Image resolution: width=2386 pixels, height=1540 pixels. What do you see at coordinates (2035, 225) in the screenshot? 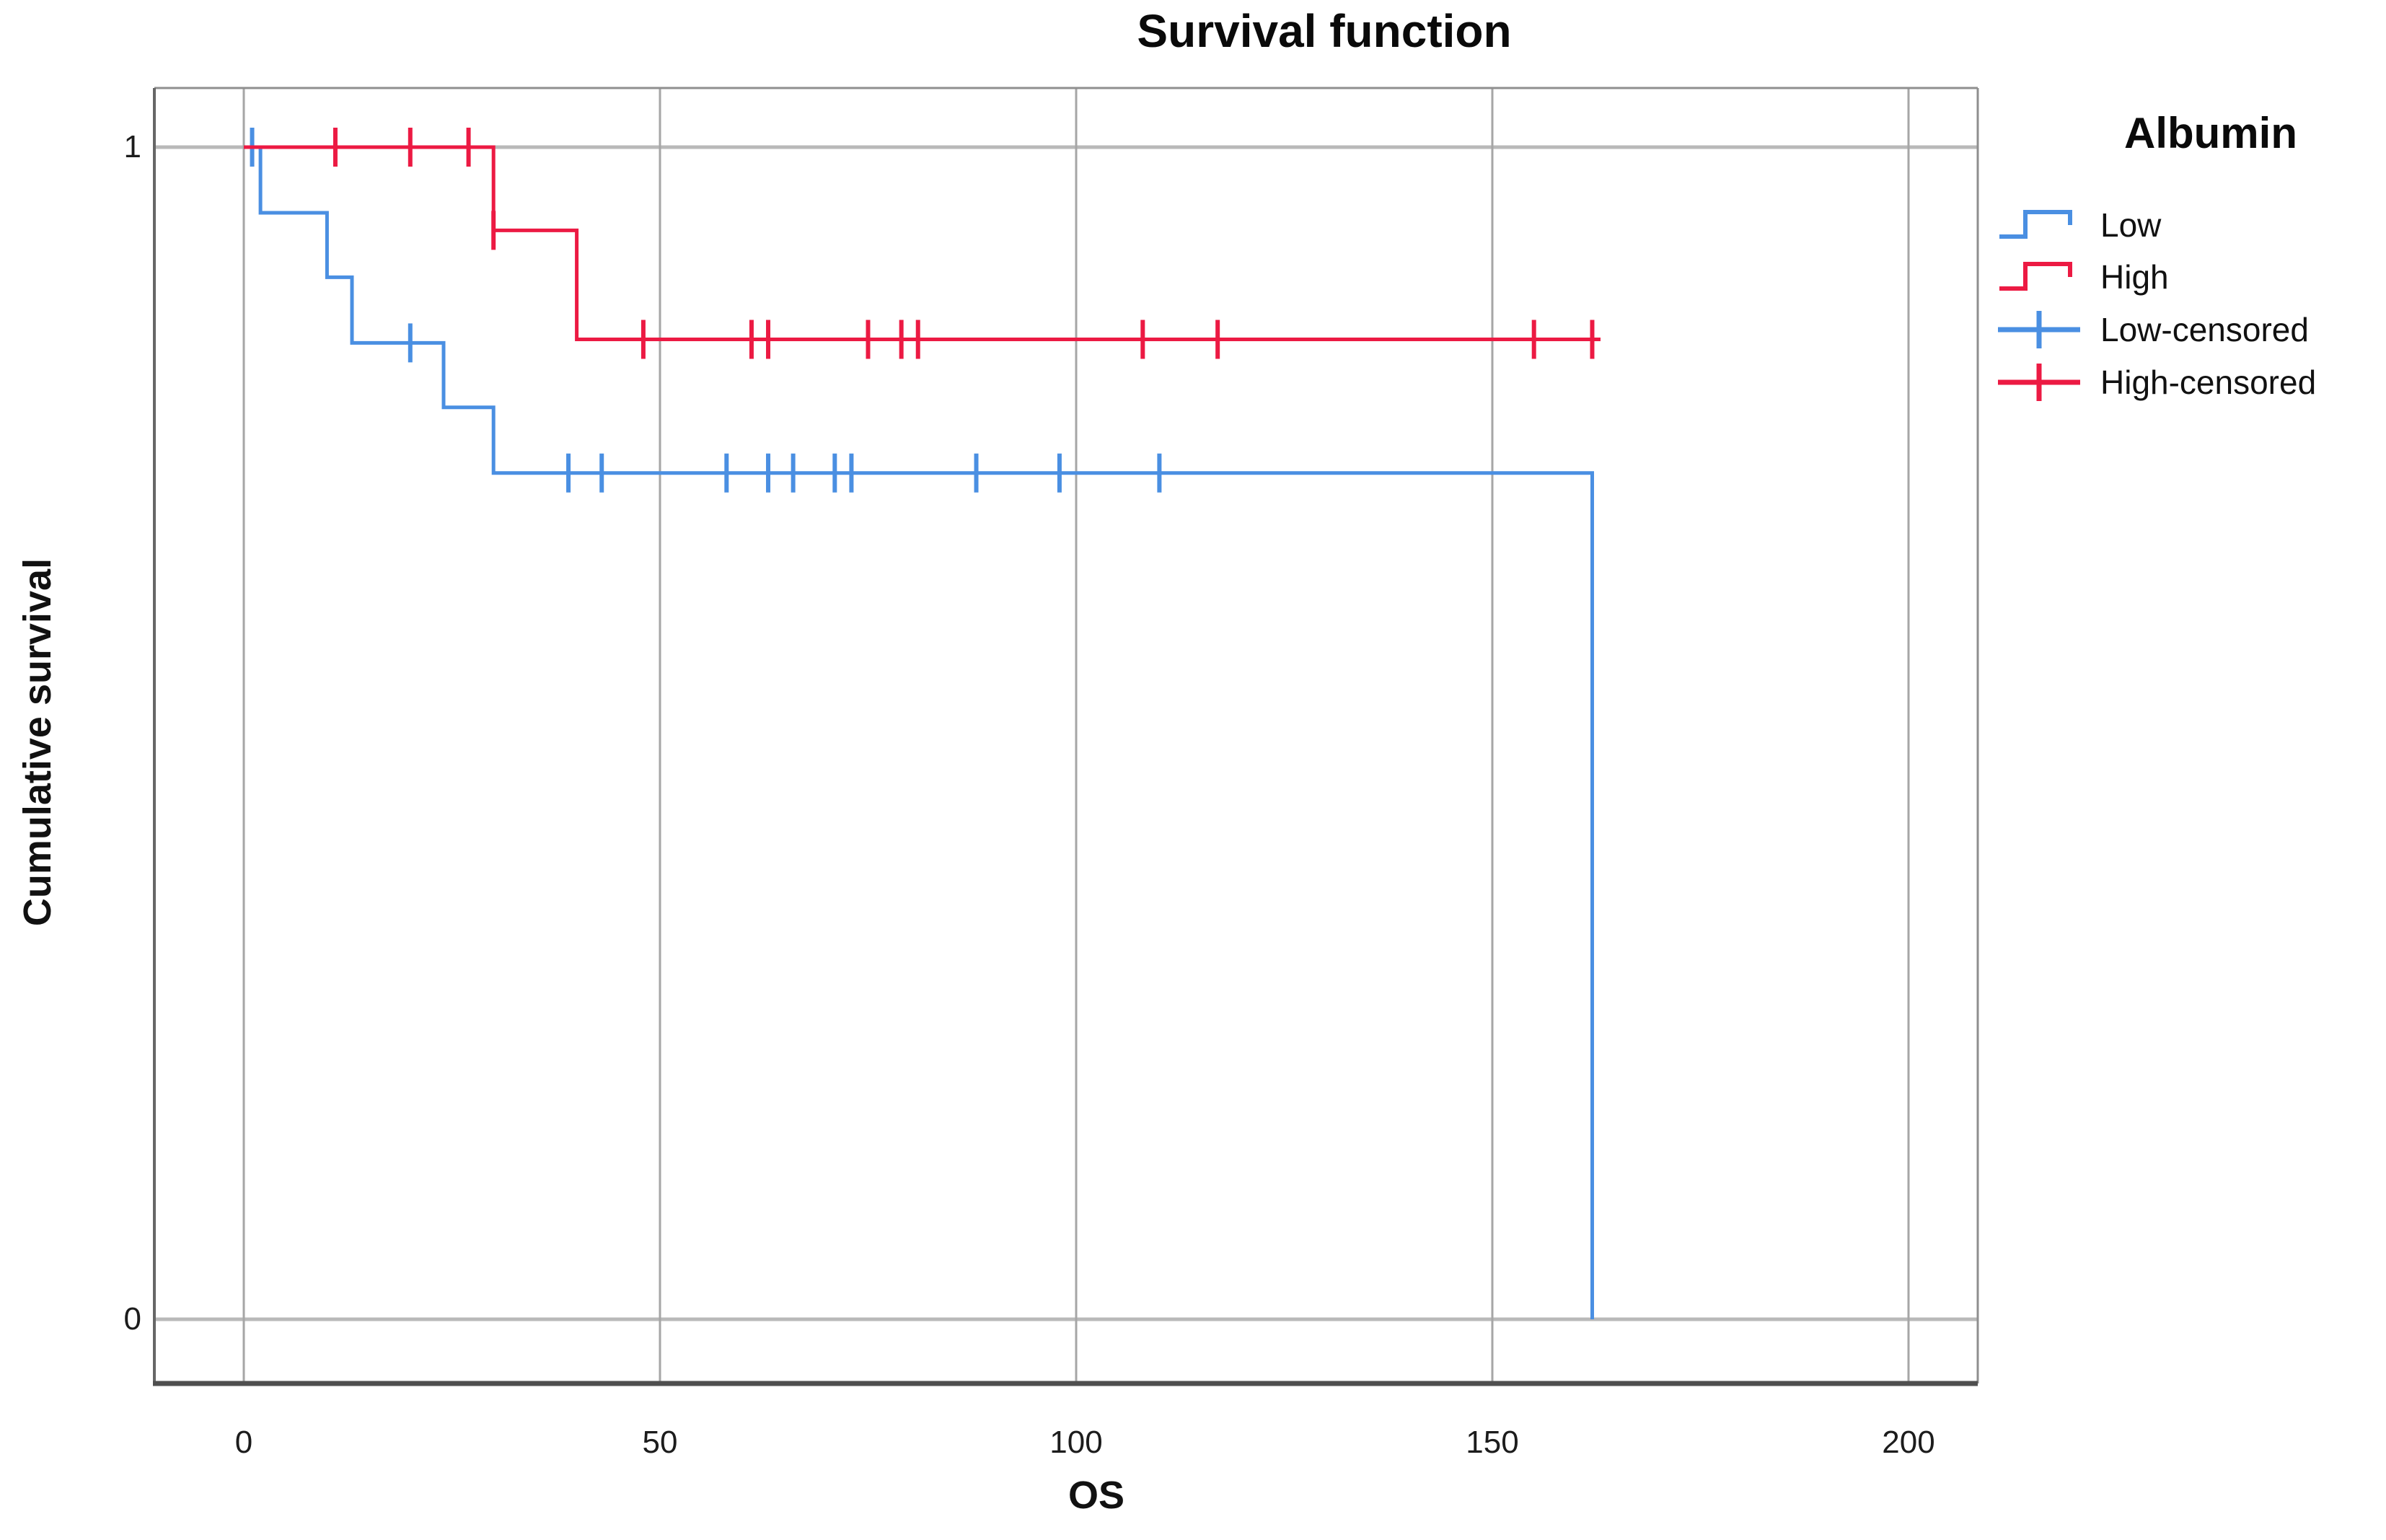
I see `low-line-icon` at bounding box center [2035, 225].